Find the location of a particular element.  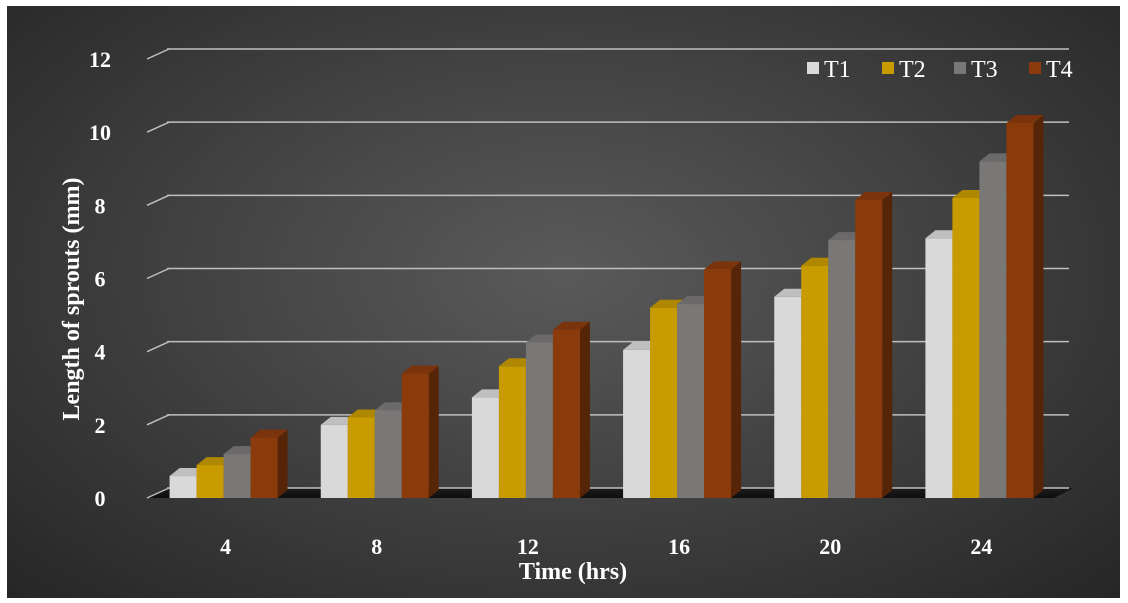

y-tick-label: 6 is located at coordinates (100, 279).